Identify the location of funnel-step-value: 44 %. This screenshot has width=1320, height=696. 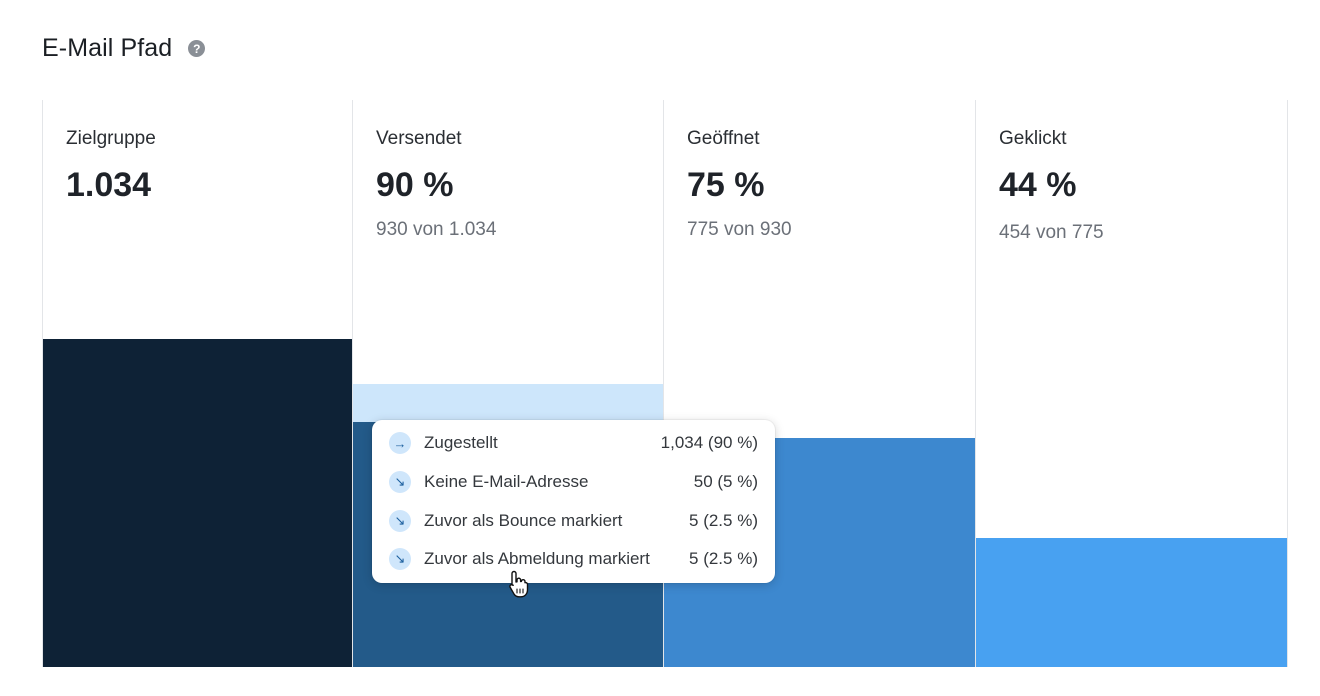
(1038, 185).